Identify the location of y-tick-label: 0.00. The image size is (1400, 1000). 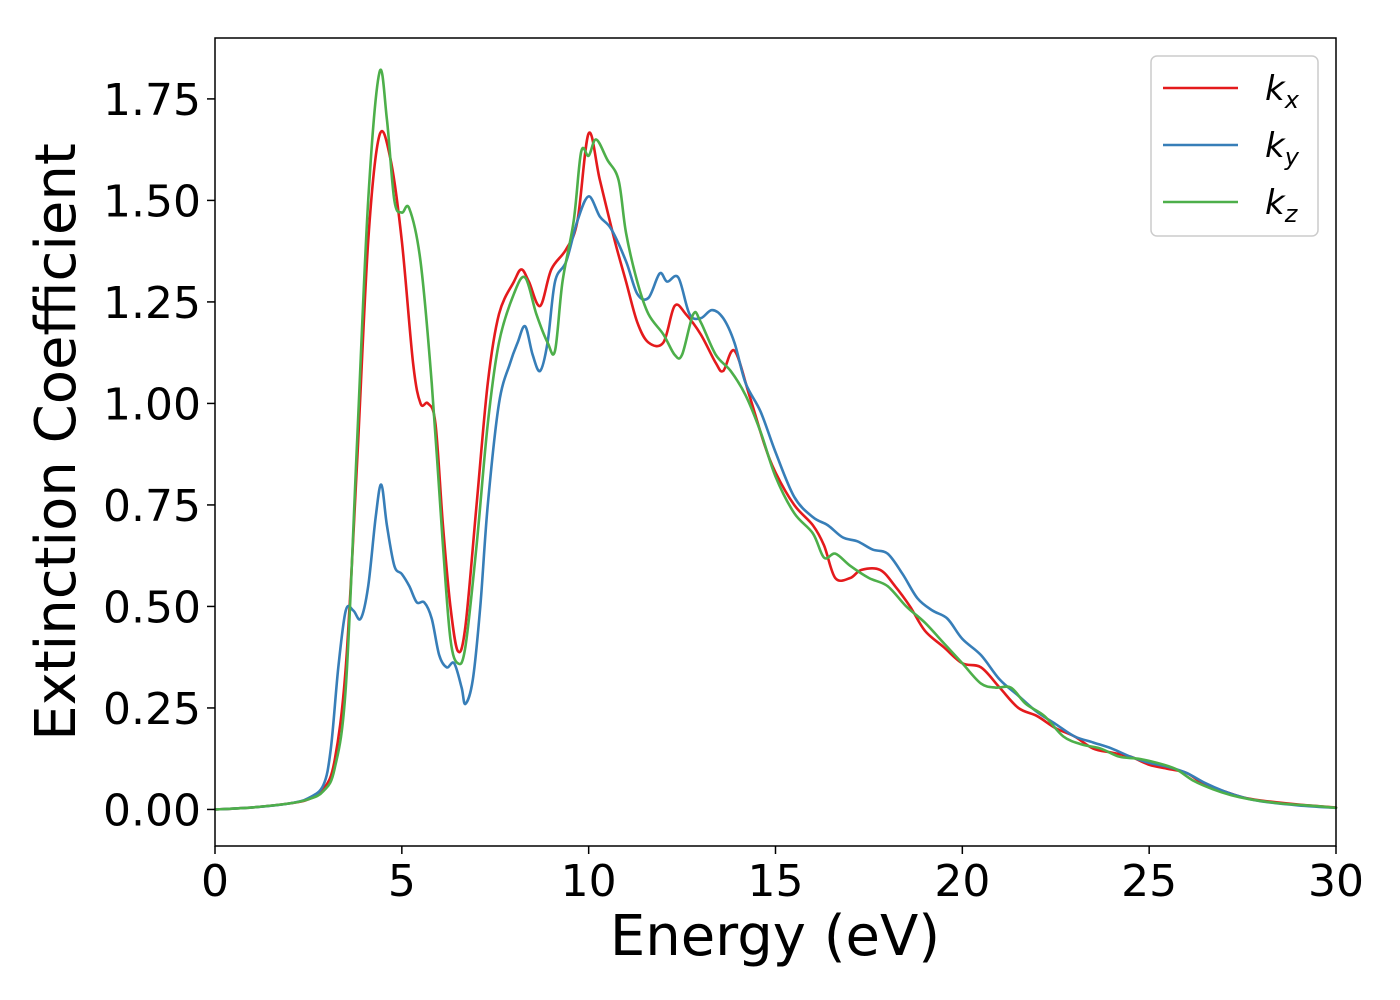
(152, 810).